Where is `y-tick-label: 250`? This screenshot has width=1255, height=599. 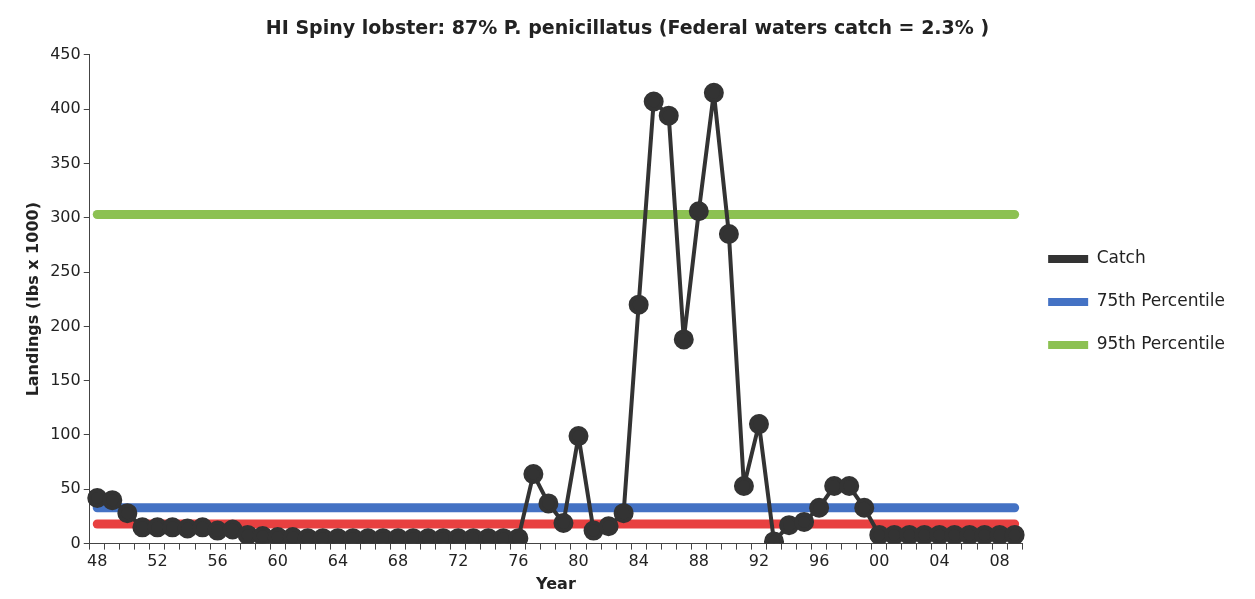 y-tick-label: 250 is located at coordinates (65, 271).